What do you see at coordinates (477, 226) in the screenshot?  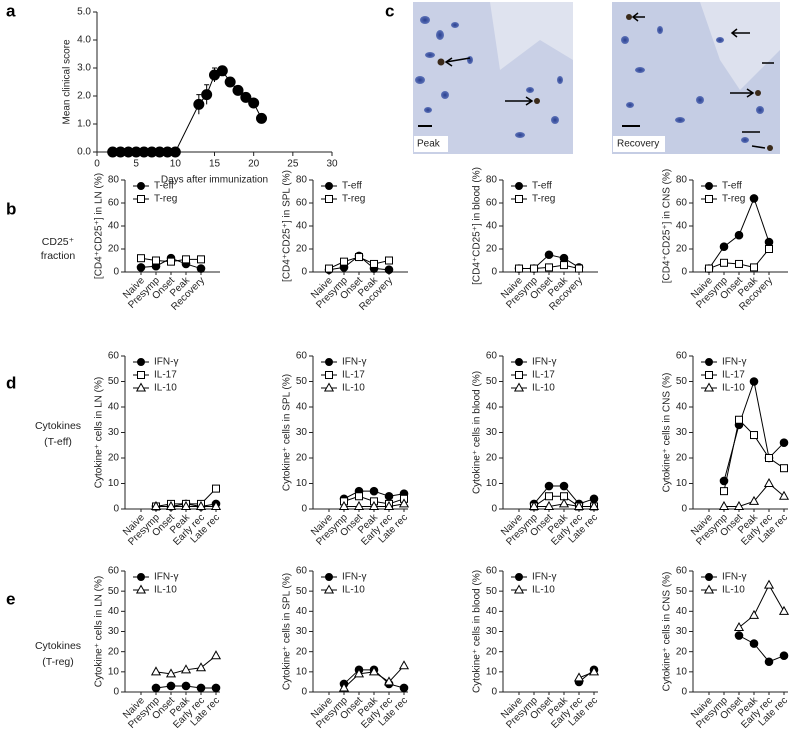 I see `y-axis-label: [CD4⁺CD25⁺] in blood (%)` at bounding box center [477, 226].